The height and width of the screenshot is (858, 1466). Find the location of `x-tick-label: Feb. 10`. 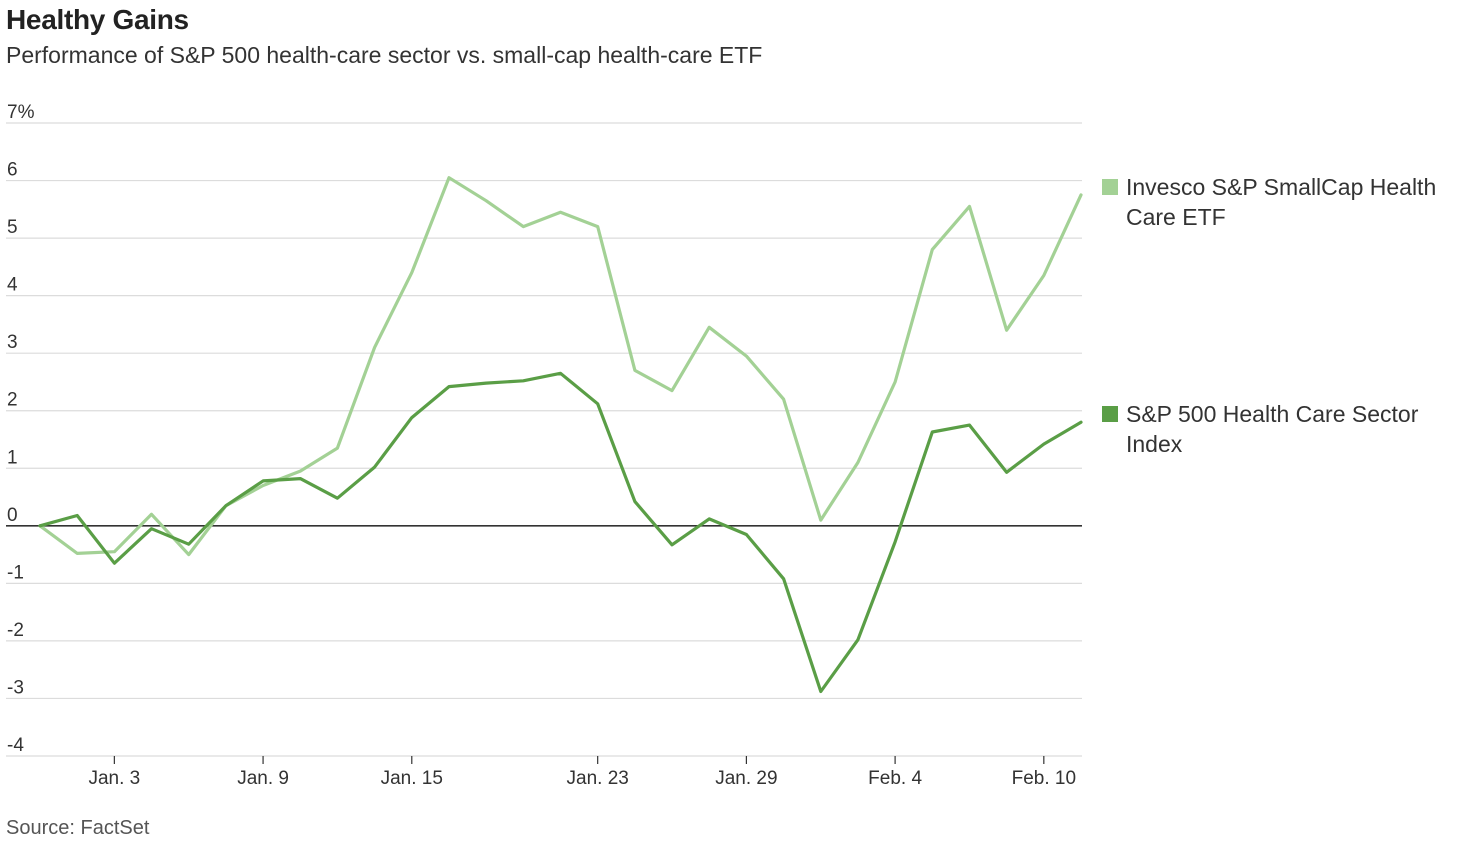

x-tick-label: Feb. 10 is located at coordinates (1044, 778).